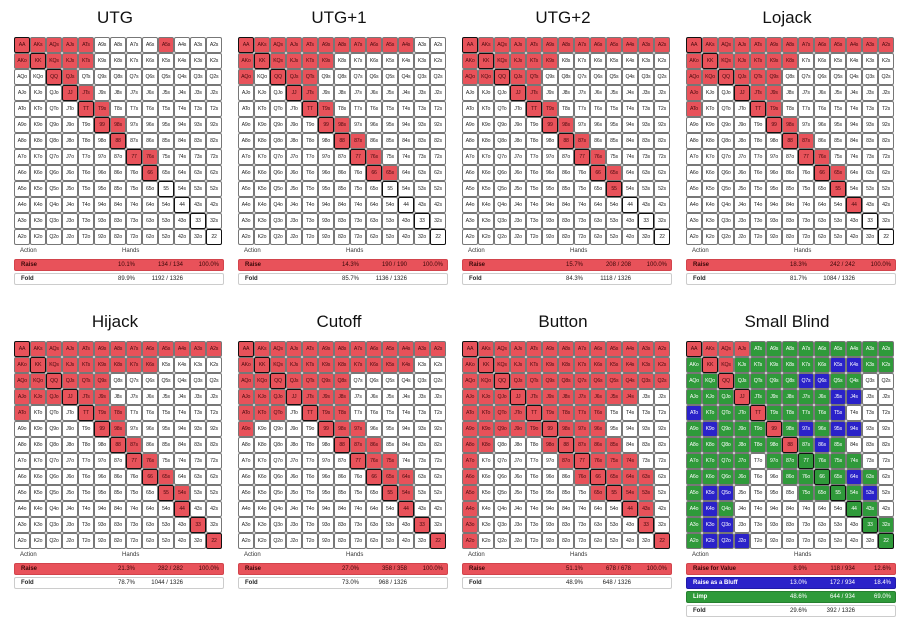 This screenshot has height=620, width=904. Describe the element at coordinates (806, 429) in the screenshot. I see `hand-cell: 97s` at that location.